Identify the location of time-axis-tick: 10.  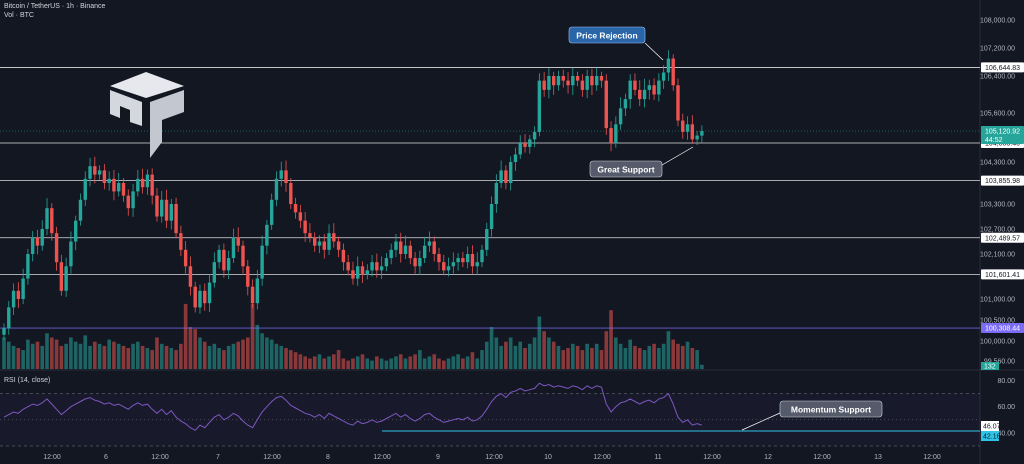
(548, 457).